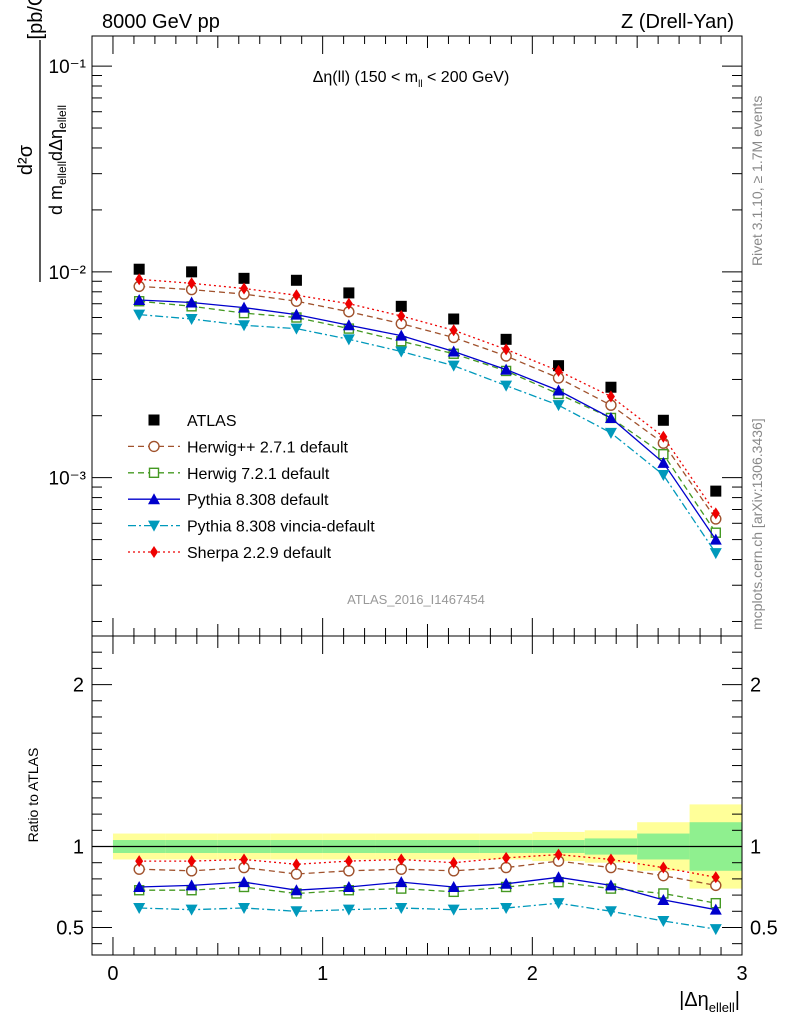  What do you see at coordinates (420, 84) in the screenshot?
I see `main-title-sub: ll` at bounding box center [420, 84].